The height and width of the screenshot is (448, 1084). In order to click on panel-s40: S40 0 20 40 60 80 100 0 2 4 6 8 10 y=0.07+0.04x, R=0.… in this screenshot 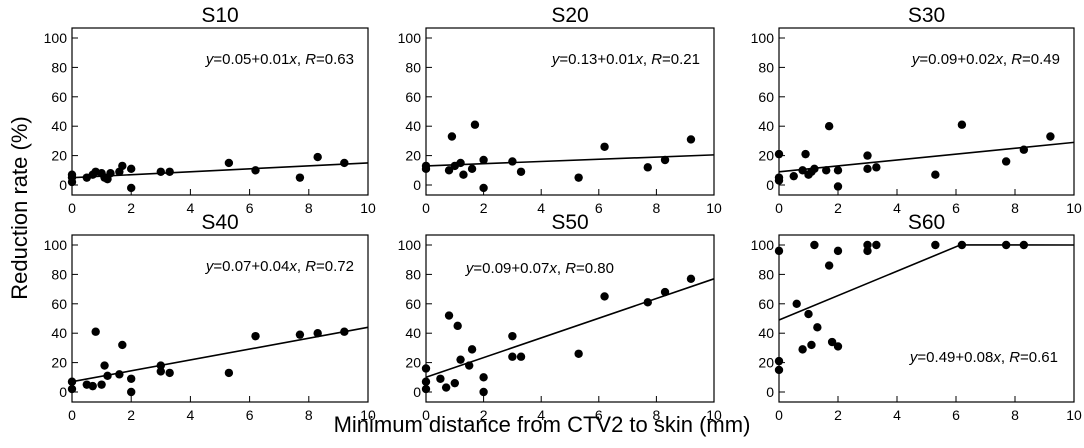, I will do `click(210, 317)`.